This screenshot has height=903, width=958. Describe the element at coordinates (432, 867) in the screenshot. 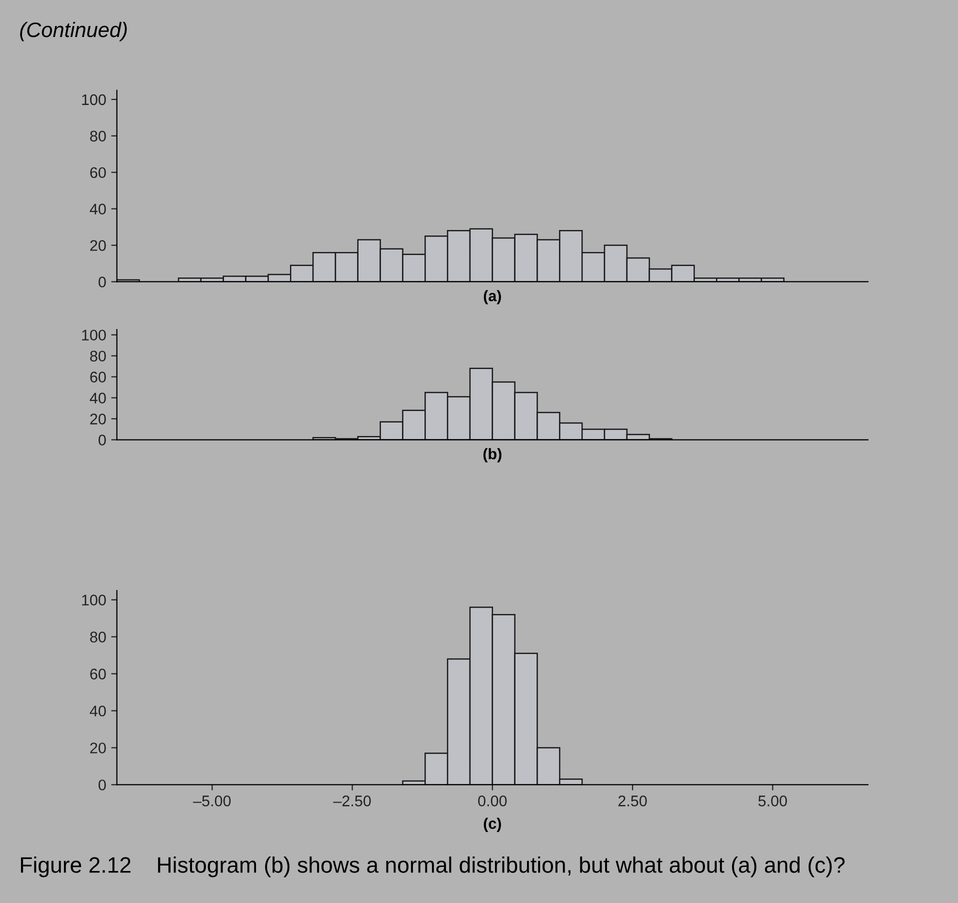

I see `caption: Figure 2.12 Histogram (b) shows a normal distribution, but what about (a) and (c)?` at that location.